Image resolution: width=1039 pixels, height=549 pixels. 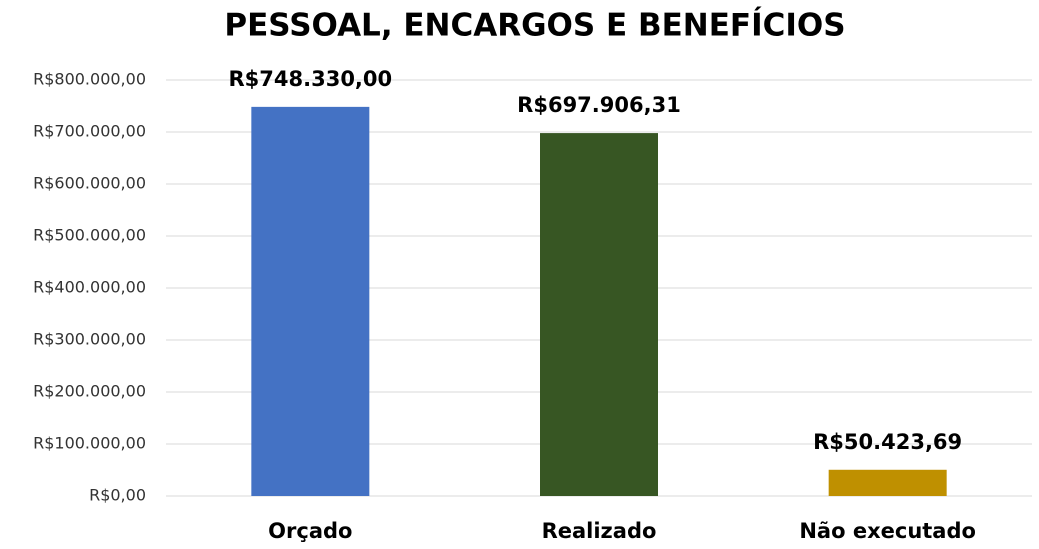 What do you see at coordinates (89, 131) in the screenshot?
I see `y-tick-label: R$700.000,00` at bounding box center [89, 131].